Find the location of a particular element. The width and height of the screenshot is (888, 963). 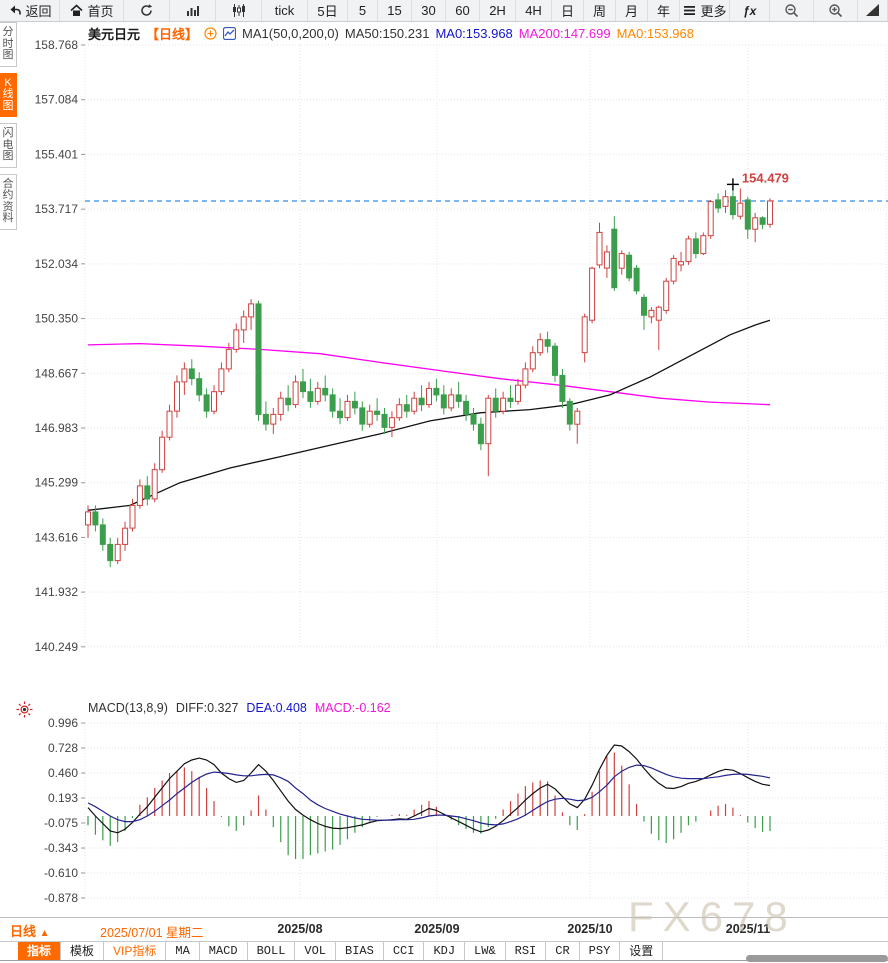

interval-5m: 5 is located at coordinates (363, 10).